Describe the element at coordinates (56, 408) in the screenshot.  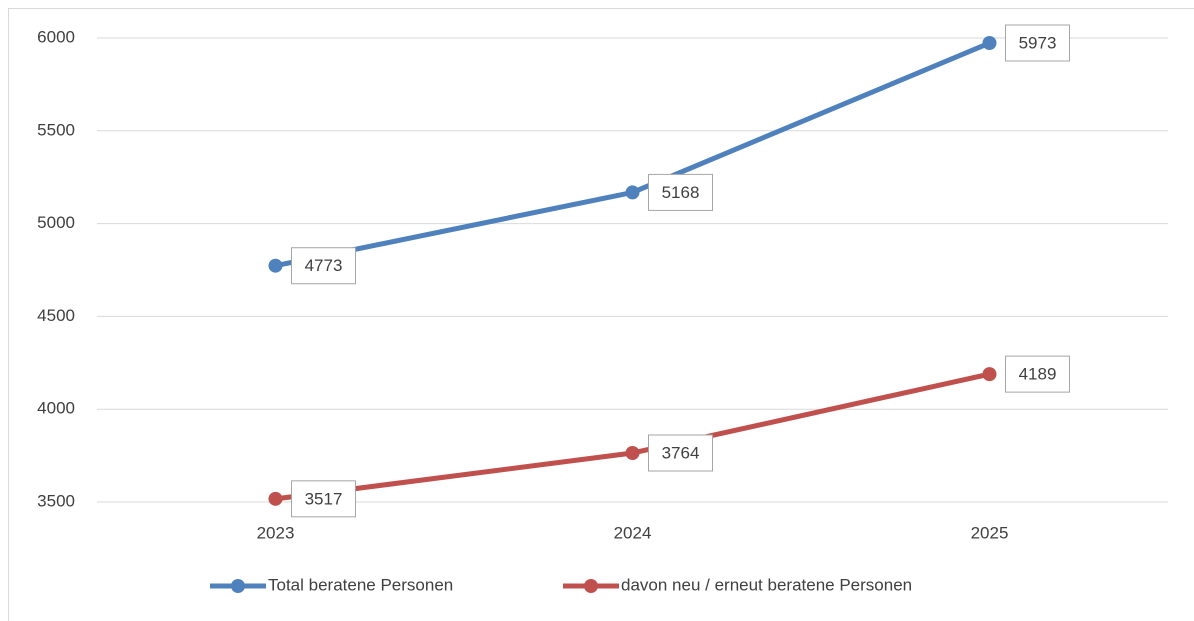
I see `y-tick-label: 4000` at that location.